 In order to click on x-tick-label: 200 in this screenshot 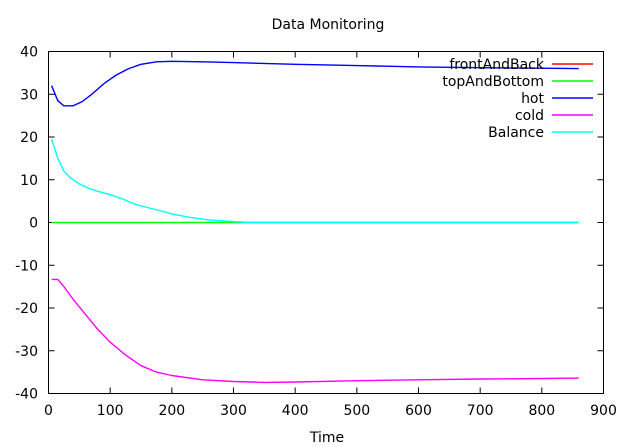, I will do `click(171, 411)`.